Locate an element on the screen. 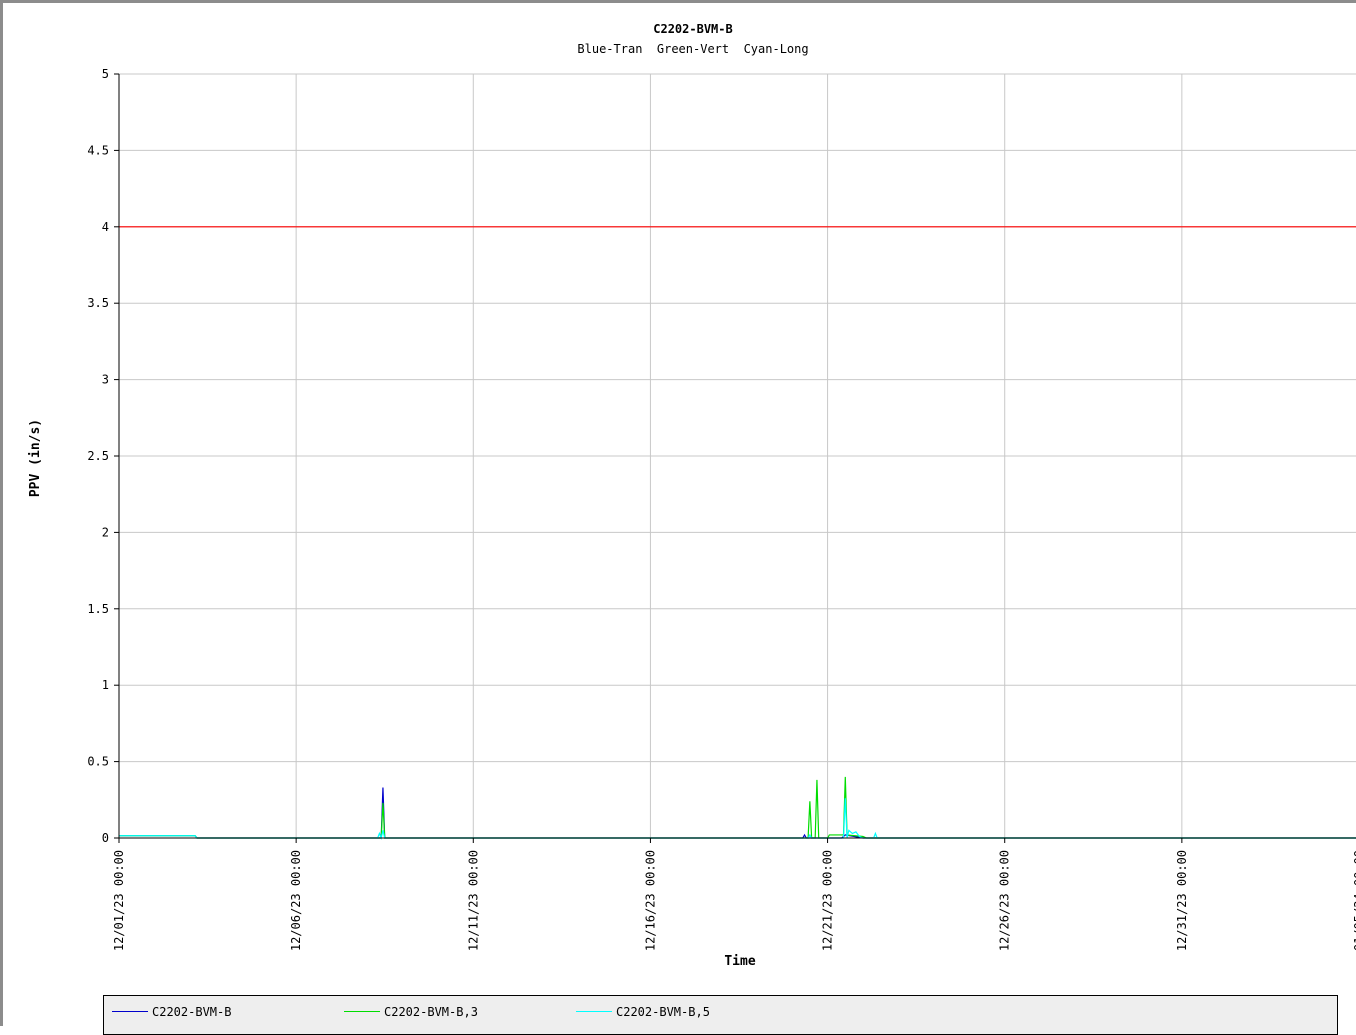 This screenshot has width=1356, height=1035. y-tick-label: 2 is located at coordinates (105, 532).